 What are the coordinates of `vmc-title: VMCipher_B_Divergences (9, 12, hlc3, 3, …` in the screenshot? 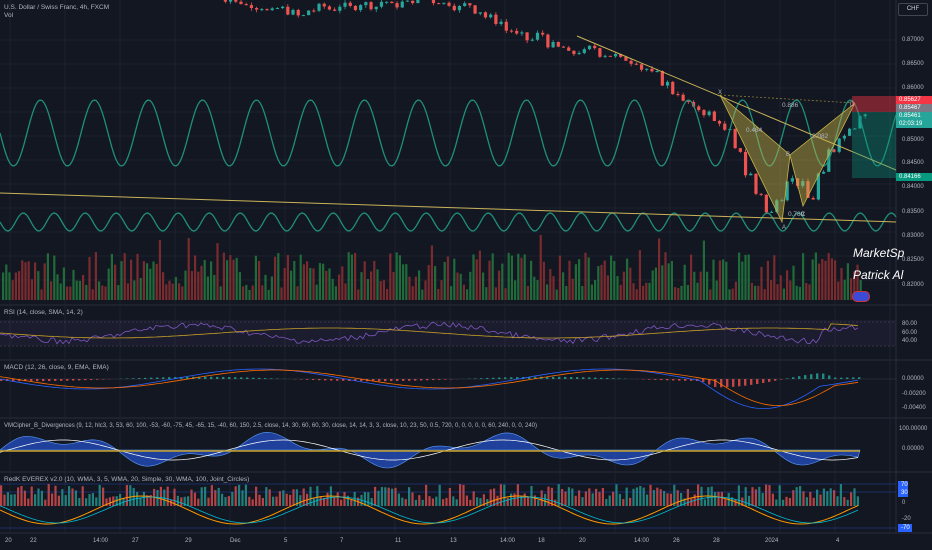 It's located at (271, 426).